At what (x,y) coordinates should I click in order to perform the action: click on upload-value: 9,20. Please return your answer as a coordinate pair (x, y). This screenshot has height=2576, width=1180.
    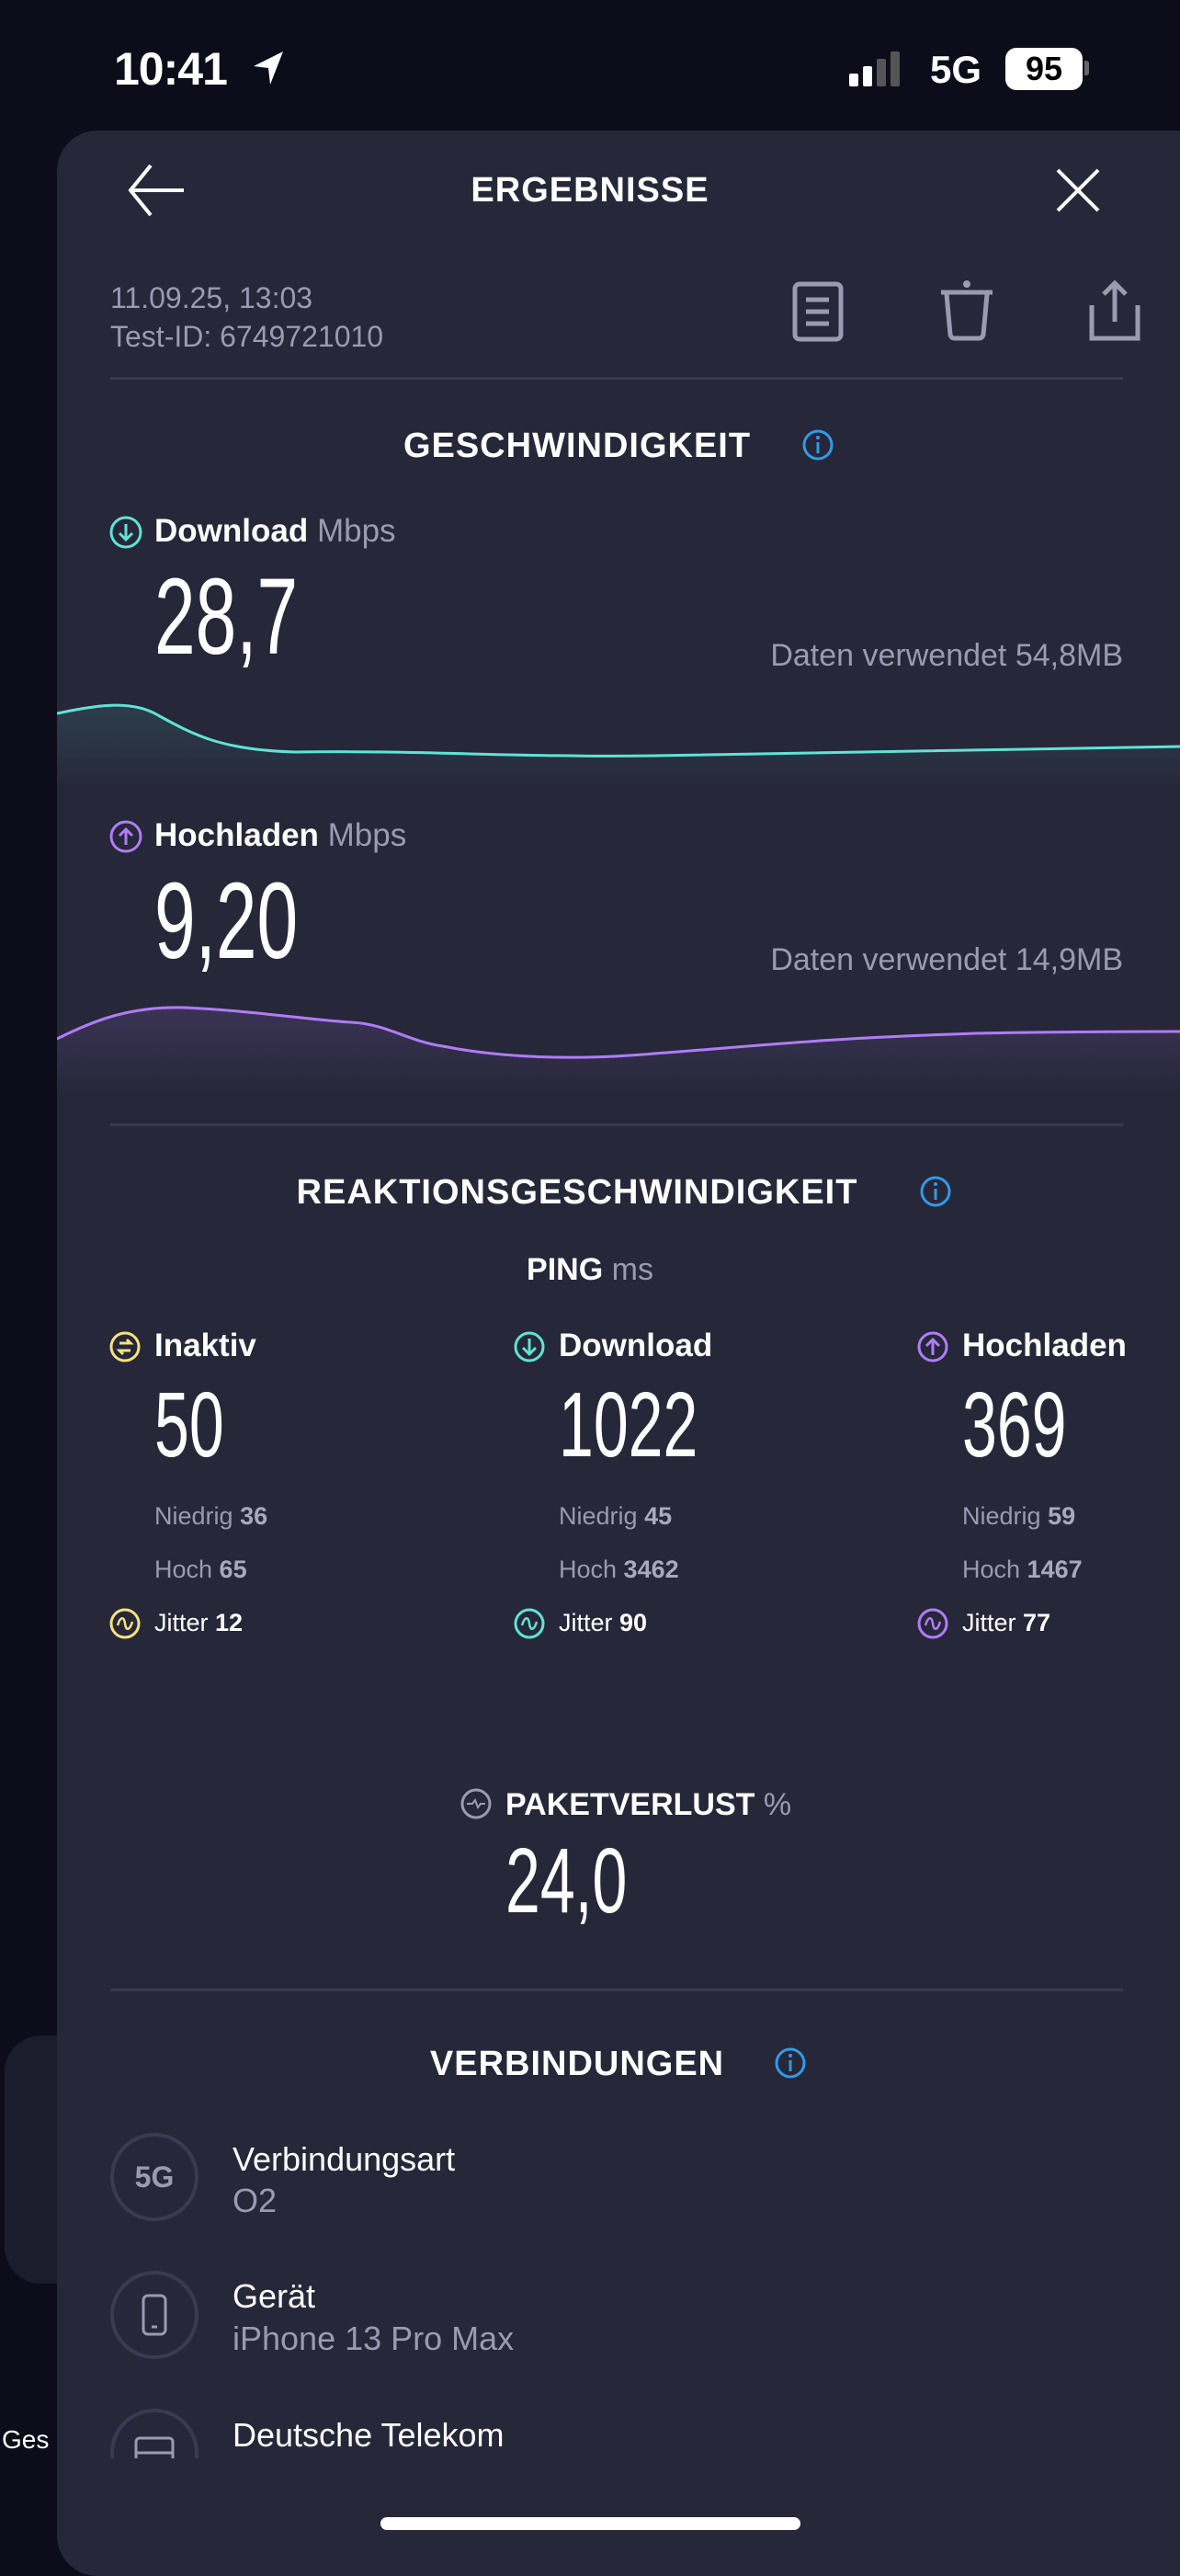
    Looking at the image, I should click on (226, 921).